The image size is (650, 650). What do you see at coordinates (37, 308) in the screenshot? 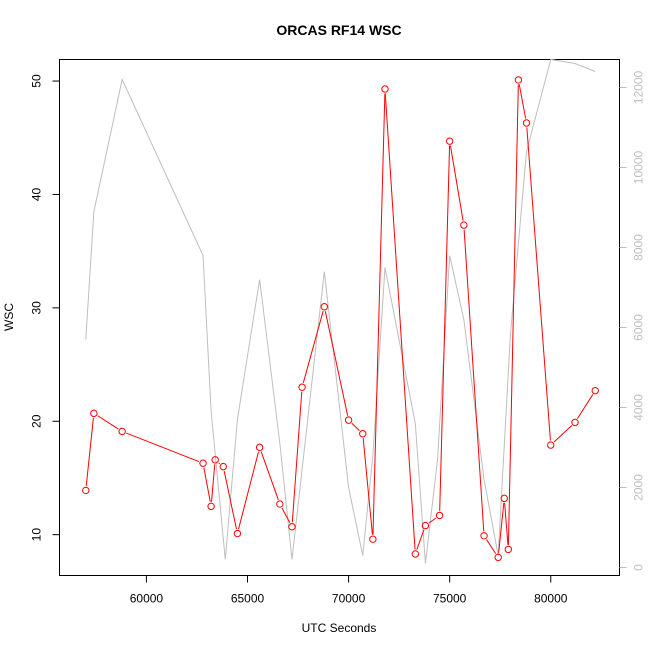
I see `y-tick-label: 30` at bounding box center [37, 308].